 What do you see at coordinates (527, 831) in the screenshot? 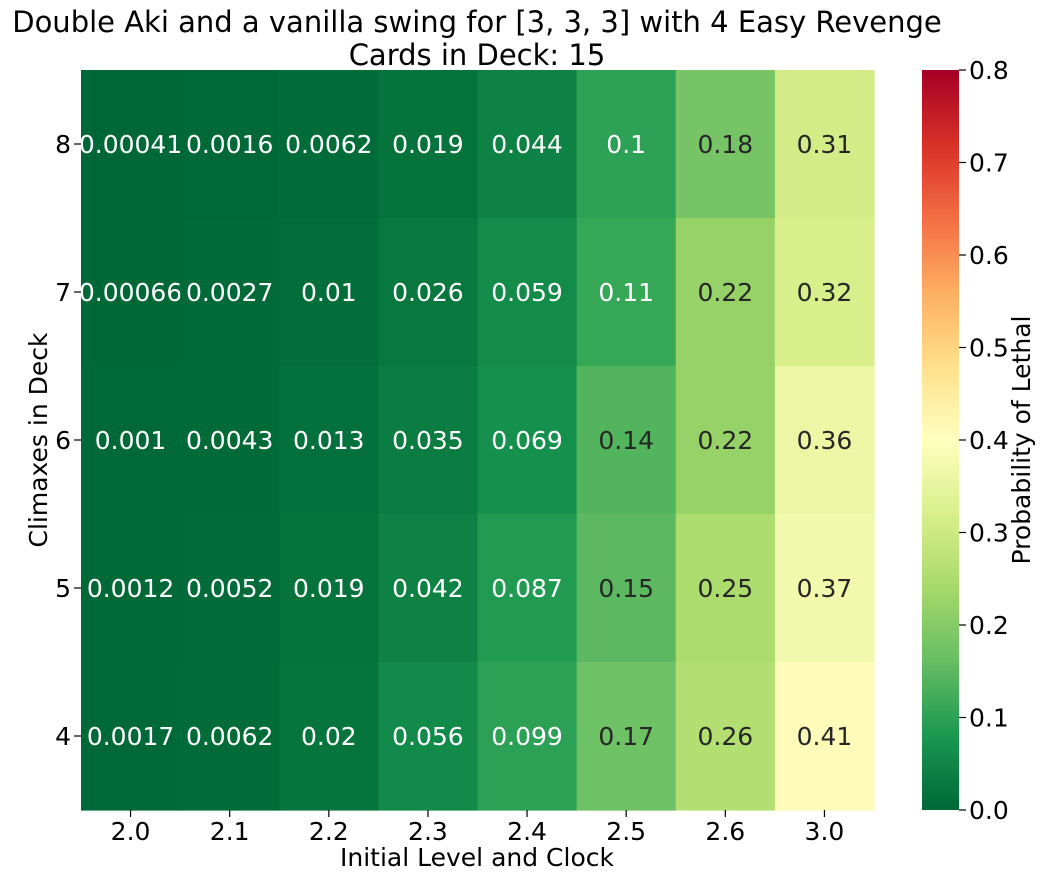
I see `x-tick-label: 2.4` at bounding box center [527, 831].